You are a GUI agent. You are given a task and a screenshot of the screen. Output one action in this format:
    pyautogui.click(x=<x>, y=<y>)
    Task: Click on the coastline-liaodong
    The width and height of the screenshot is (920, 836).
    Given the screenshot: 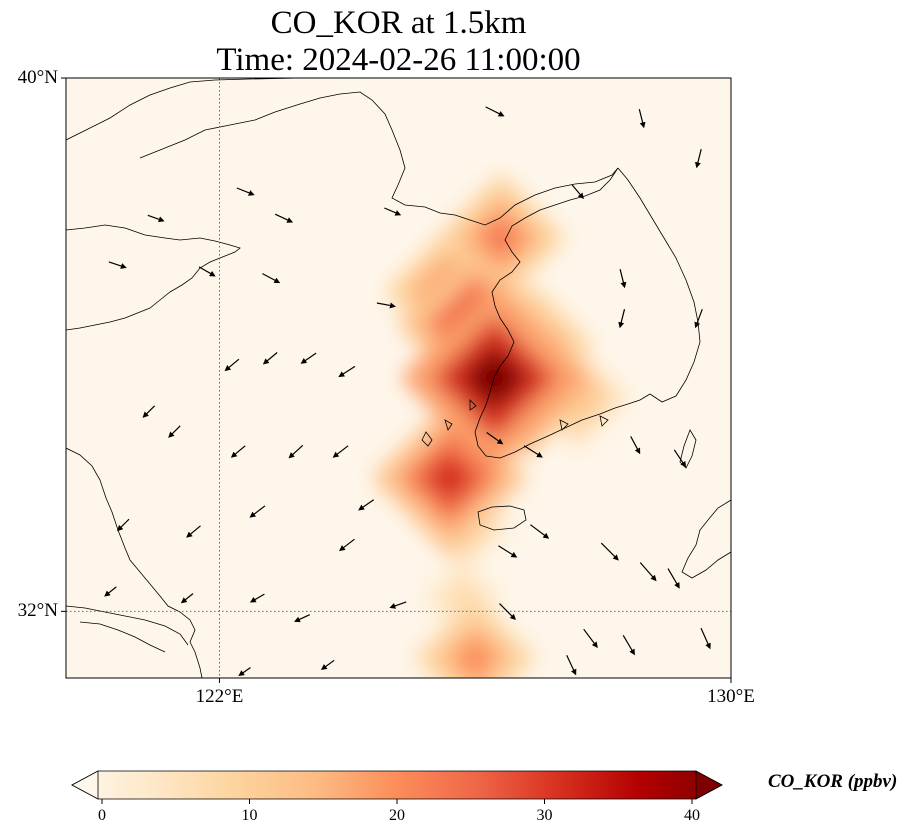 What is the action you would take?
    pyautogui.click(x=183, y=109)
    